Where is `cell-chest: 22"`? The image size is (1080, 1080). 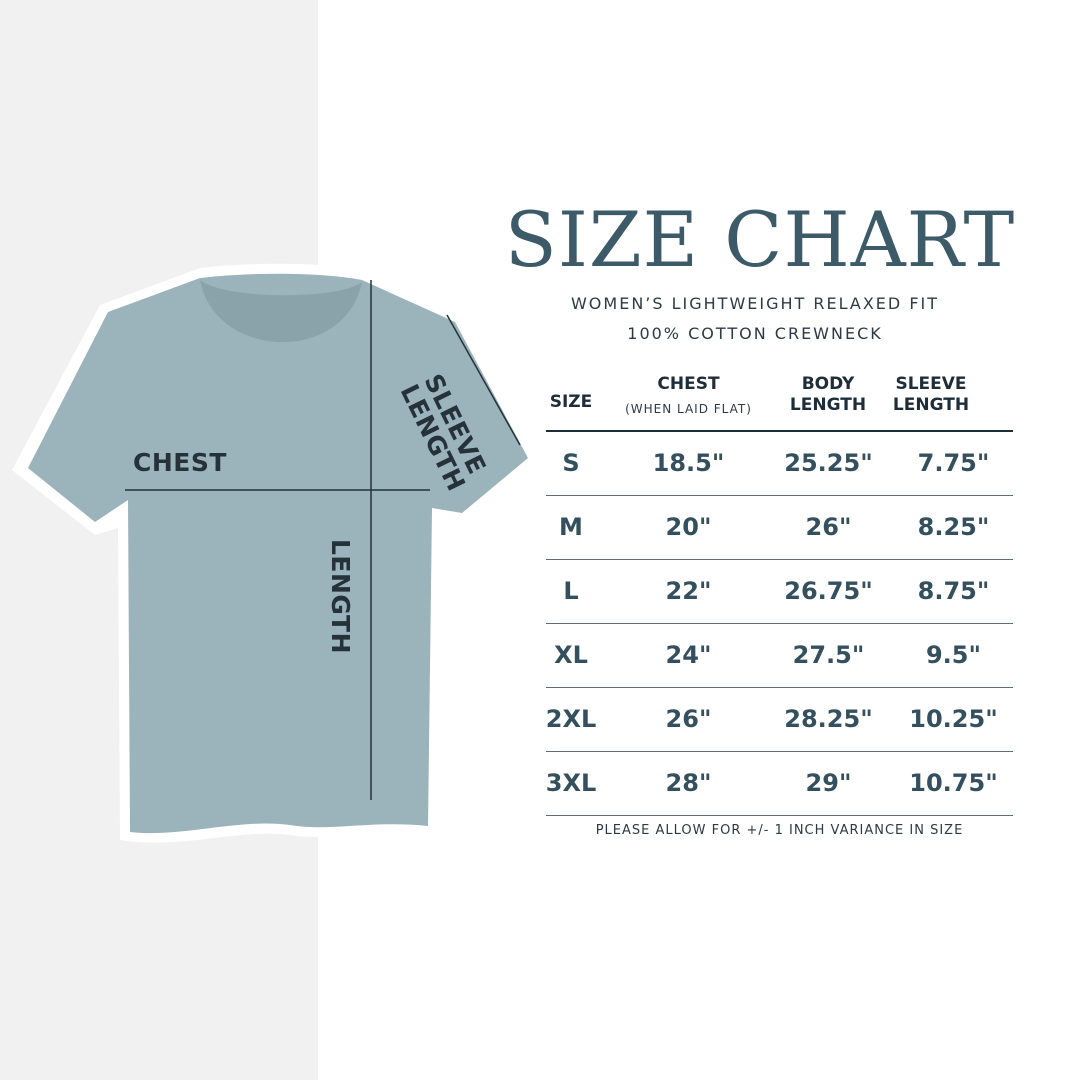 cell-chest: 22" is located at coordinates (688, 591).